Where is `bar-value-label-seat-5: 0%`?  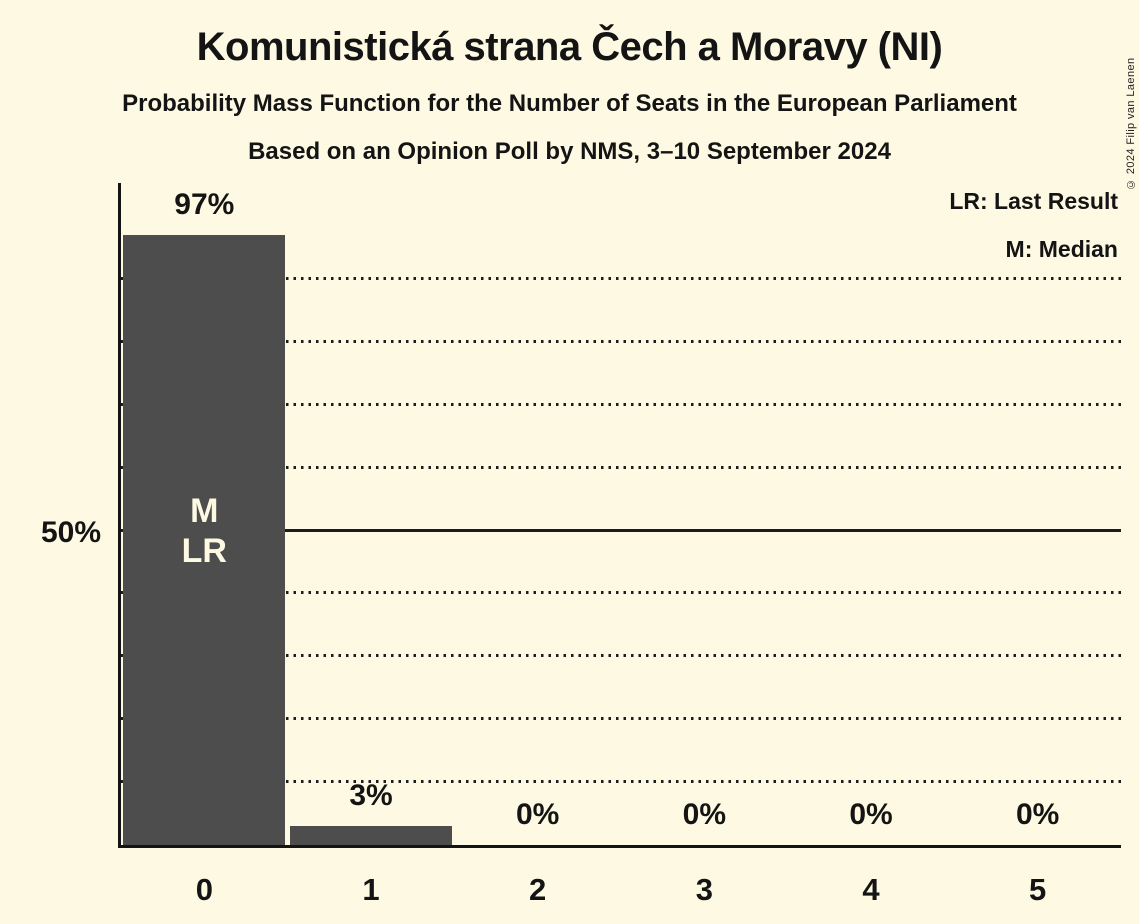
bar-value-label-seat-5: 0% is located at coordinates (1037, 814).